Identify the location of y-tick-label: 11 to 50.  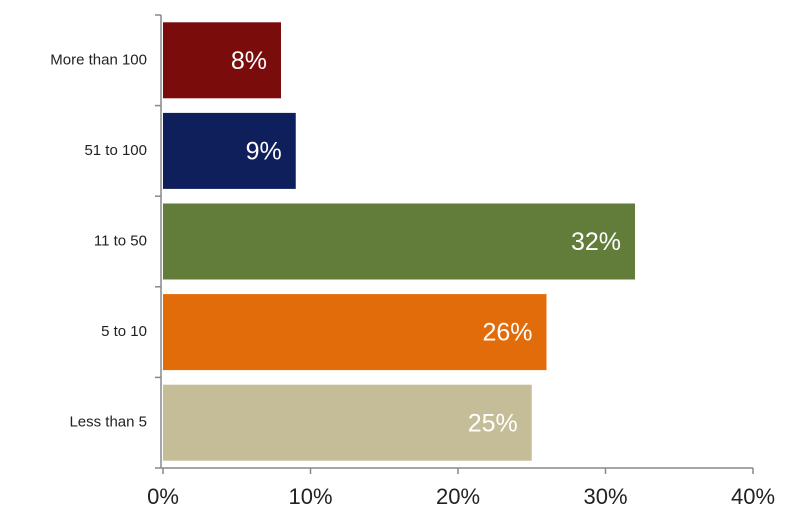
(120, 240).